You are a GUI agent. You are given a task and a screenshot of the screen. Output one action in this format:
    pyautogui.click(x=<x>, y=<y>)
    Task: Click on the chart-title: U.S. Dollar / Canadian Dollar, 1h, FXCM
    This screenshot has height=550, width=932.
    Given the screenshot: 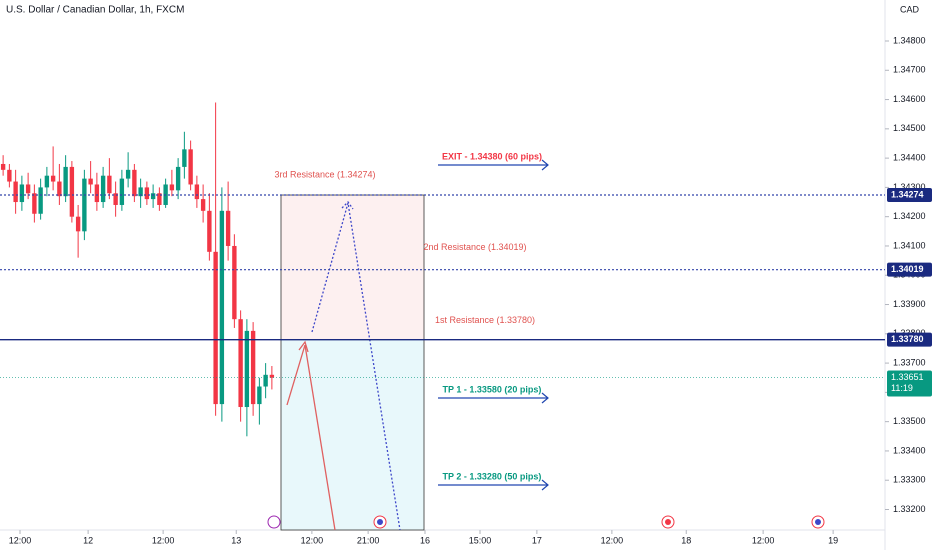 What is the action you would take?
    pyautogui.click(x=95, y=10)
    